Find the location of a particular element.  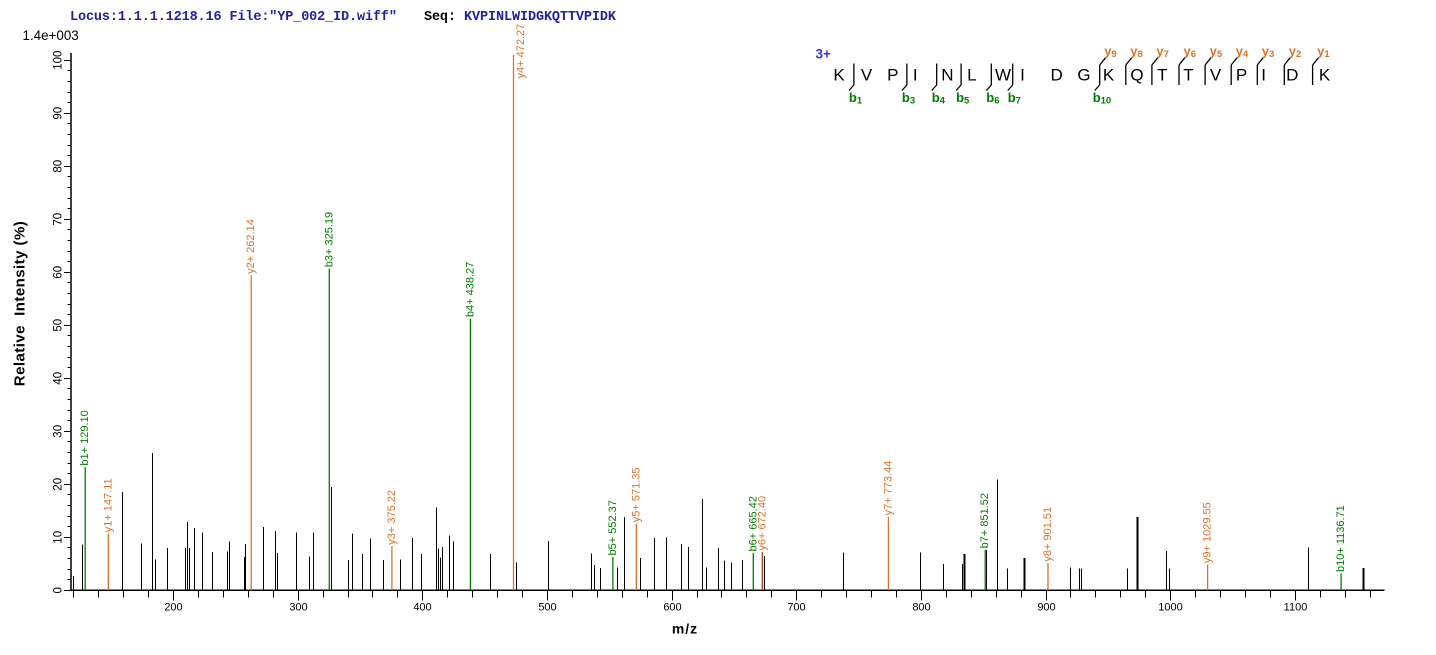

svg-text: 1000 is located at coordinates (1170, 608).